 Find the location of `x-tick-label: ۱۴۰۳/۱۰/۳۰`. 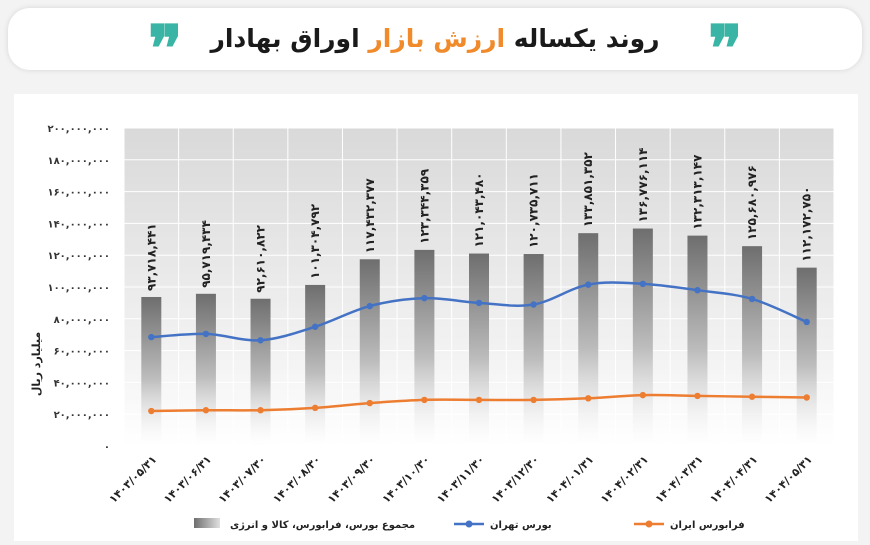

x-tick-label: ۱۴۰۳/۱۰/۳۰ is located at coordinates (406, 479).